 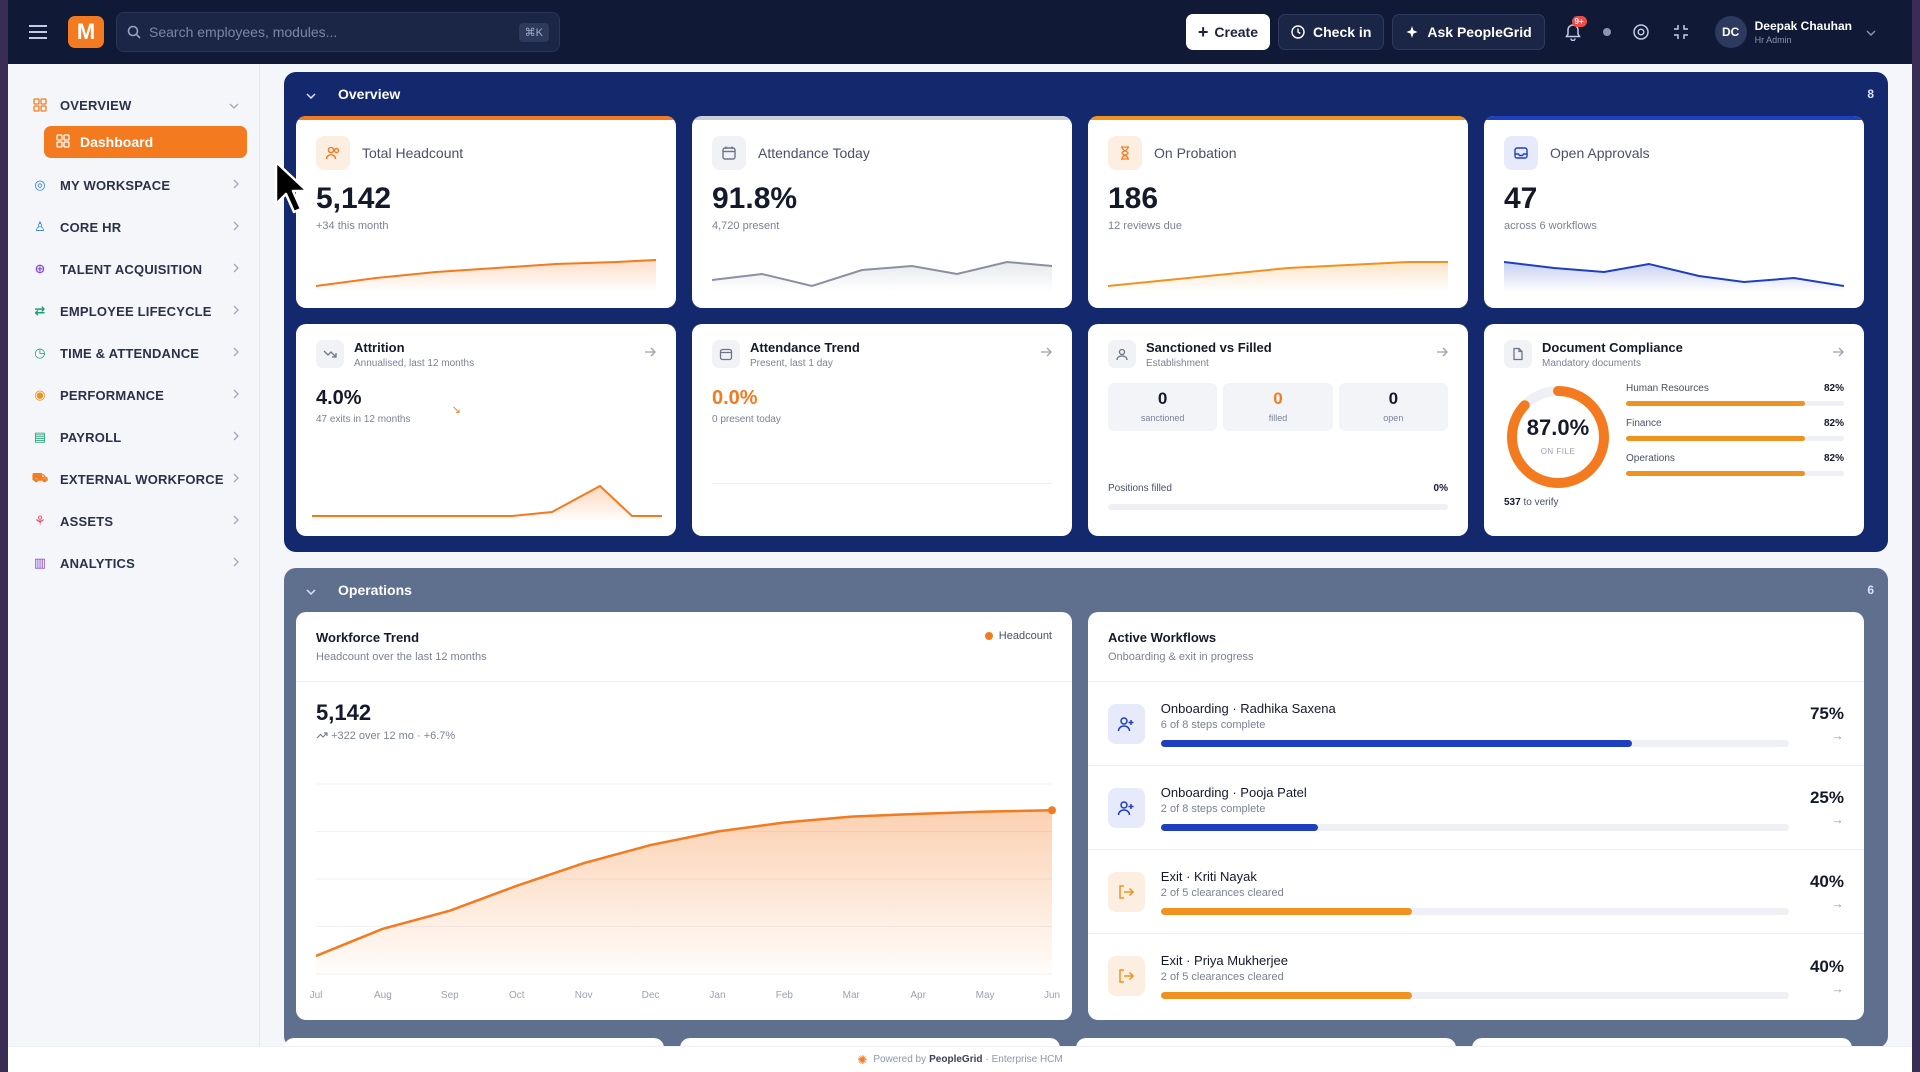 What do you see at coordinates (1140, 488) in the screenshot?
I see `positions-label: Positions filled` at bounding box center [1140, 488].